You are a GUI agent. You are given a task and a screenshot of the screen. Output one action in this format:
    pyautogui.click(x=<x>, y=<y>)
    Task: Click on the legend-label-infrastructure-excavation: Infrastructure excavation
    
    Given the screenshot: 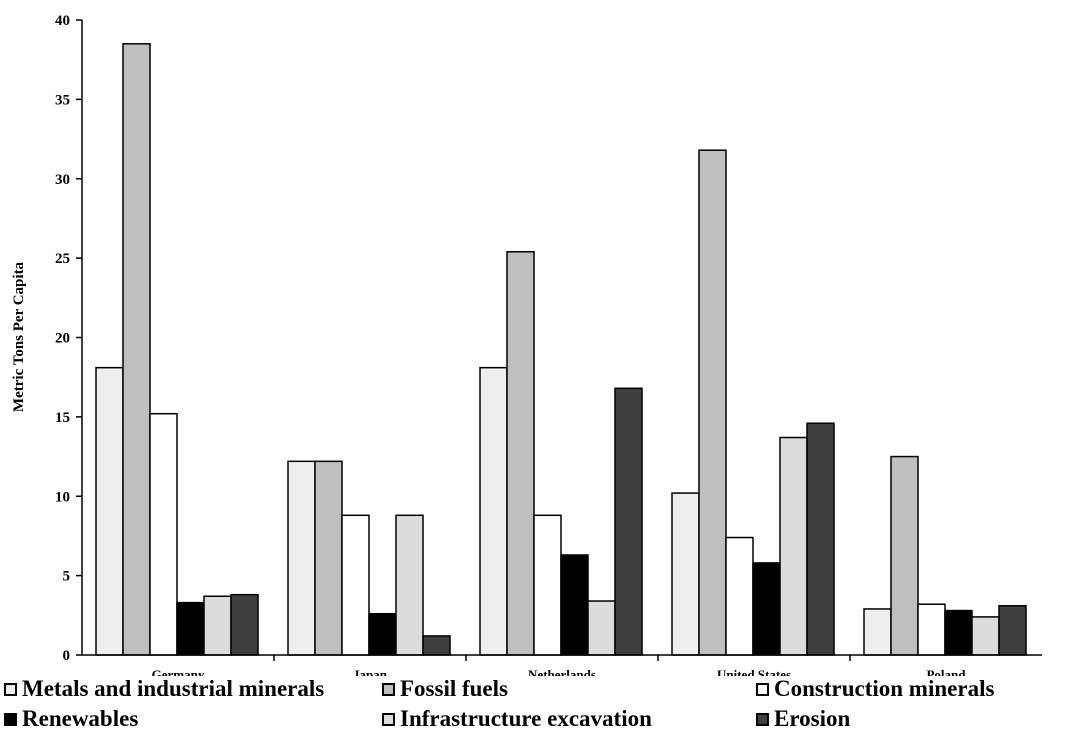 What is the action you would take?
    pyautogui.click(x=526, y=718)
    